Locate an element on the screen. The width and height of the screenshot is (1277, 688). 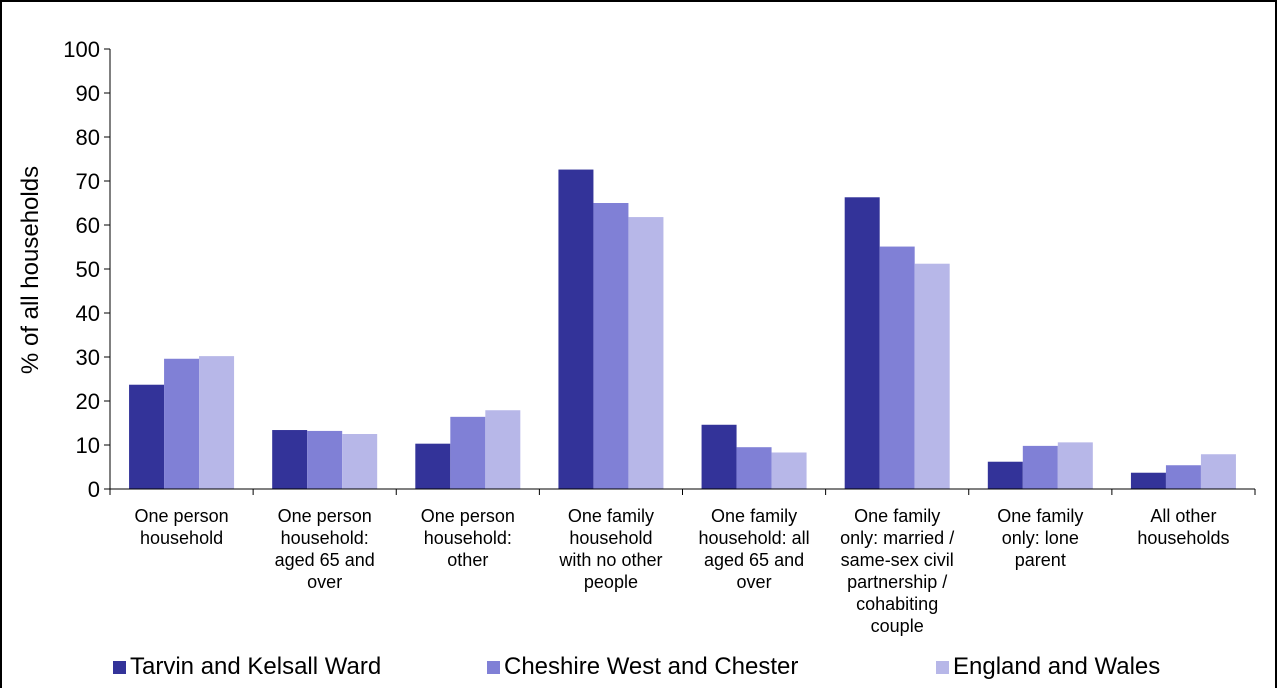
legend-swatch-england is located at coordinates (942, 667).